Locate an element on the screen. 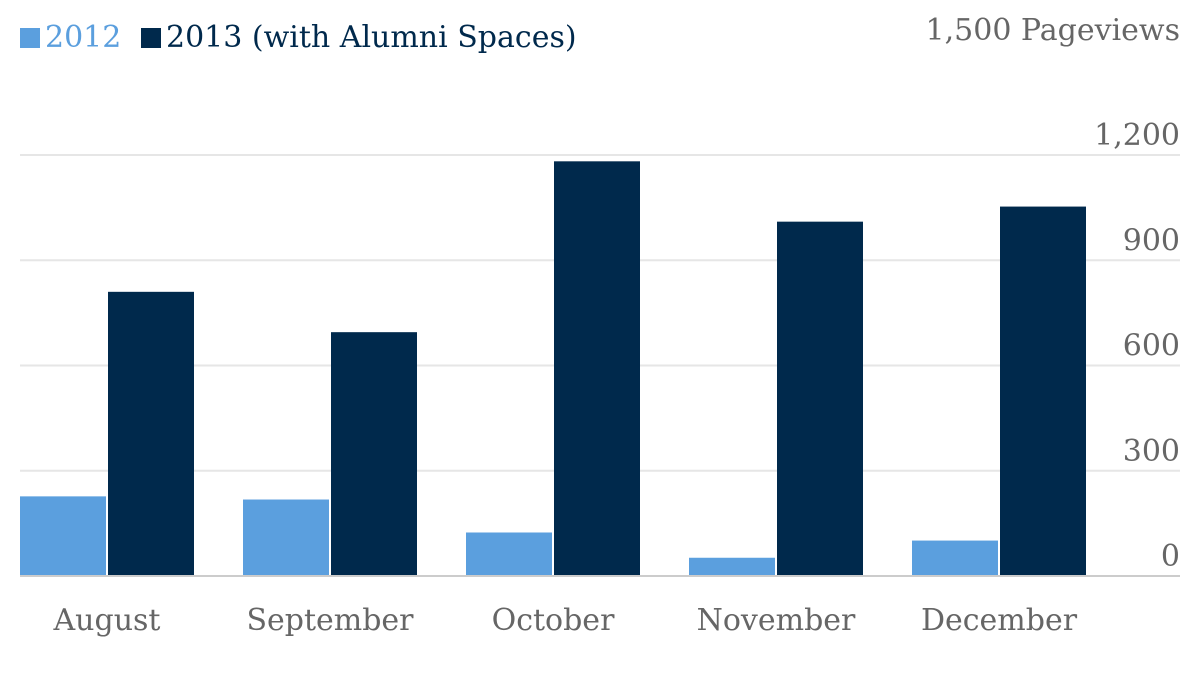  bar-october-2013 is located at coordinates (597, 368).